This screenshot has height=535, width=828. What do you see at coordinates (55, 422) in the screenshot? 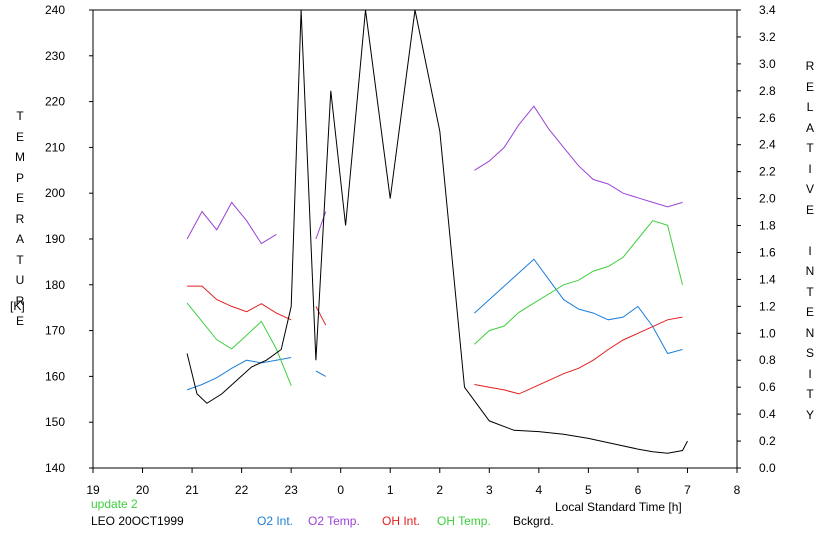
I see `left-tick-label: 150` at bounding box center [55, 422].